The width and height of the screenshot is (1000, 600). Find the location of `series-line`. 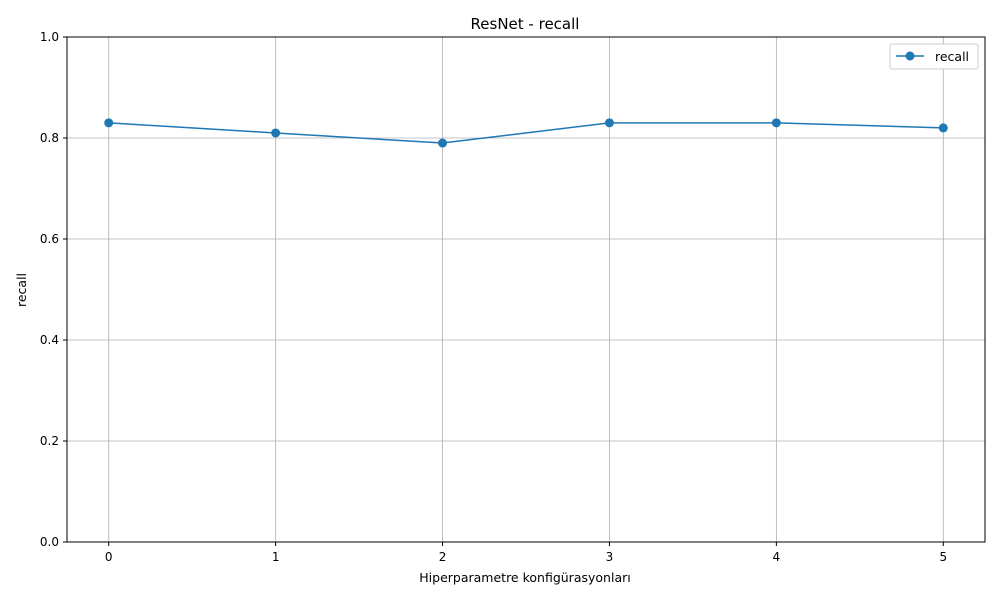

series-line is located at coordinates (526, 133).